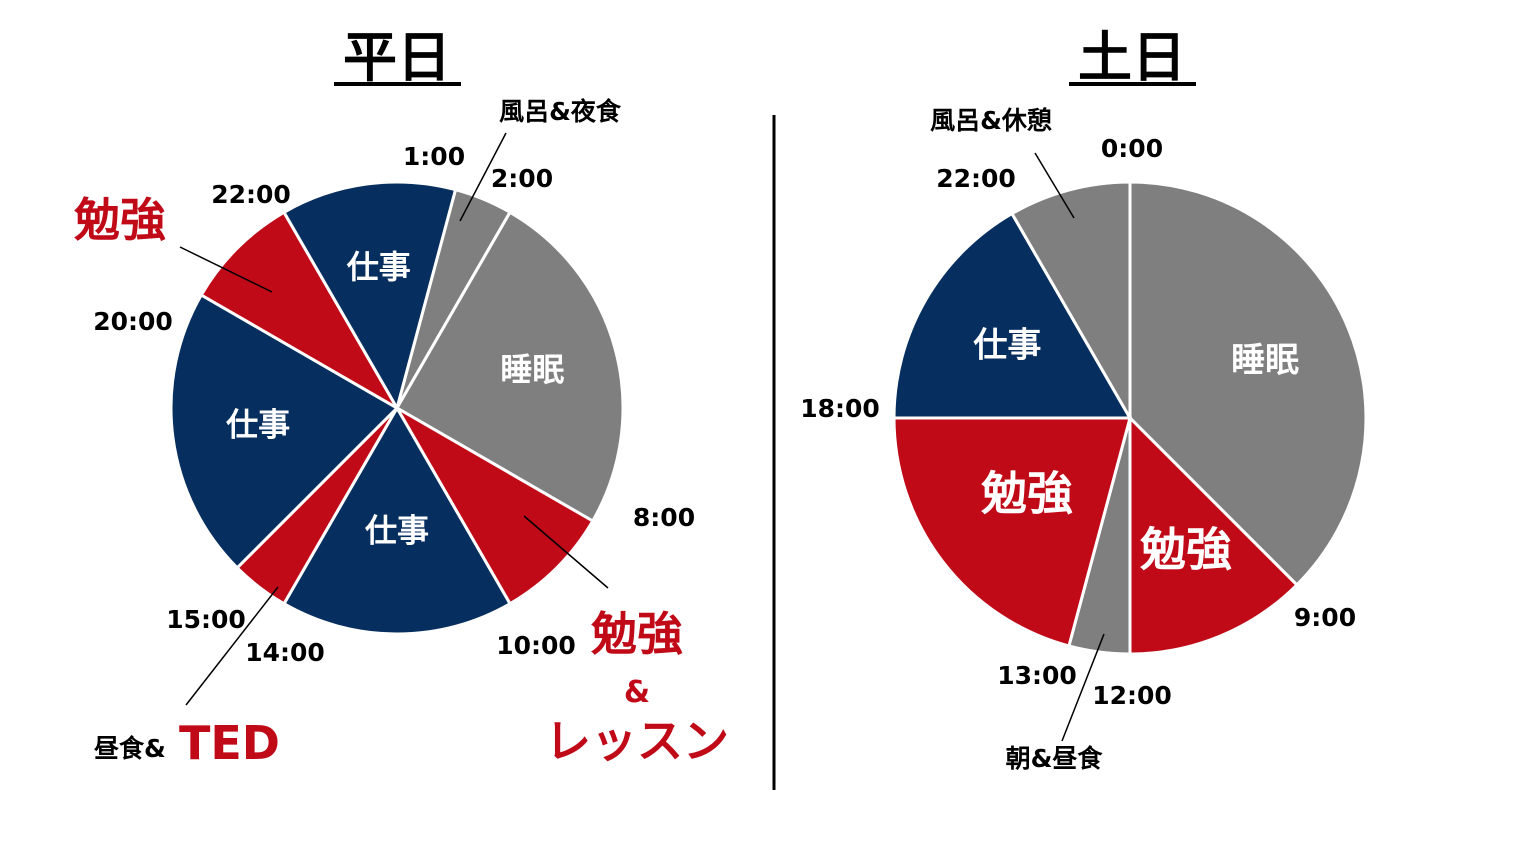  I want to click on weekday-title: 平日, so click(397, 57).